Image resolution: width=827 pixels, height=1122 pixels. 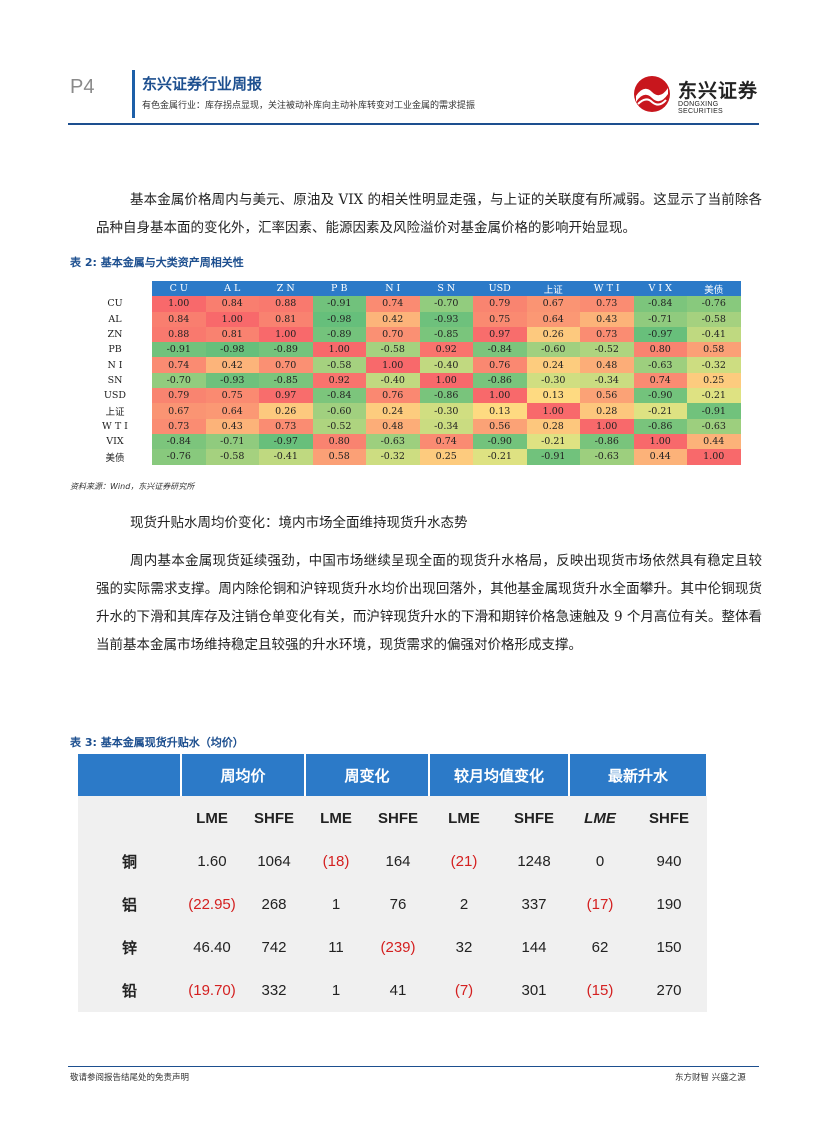 I want to click on correlation-cell: -0.71, so click(x=660, y=319).